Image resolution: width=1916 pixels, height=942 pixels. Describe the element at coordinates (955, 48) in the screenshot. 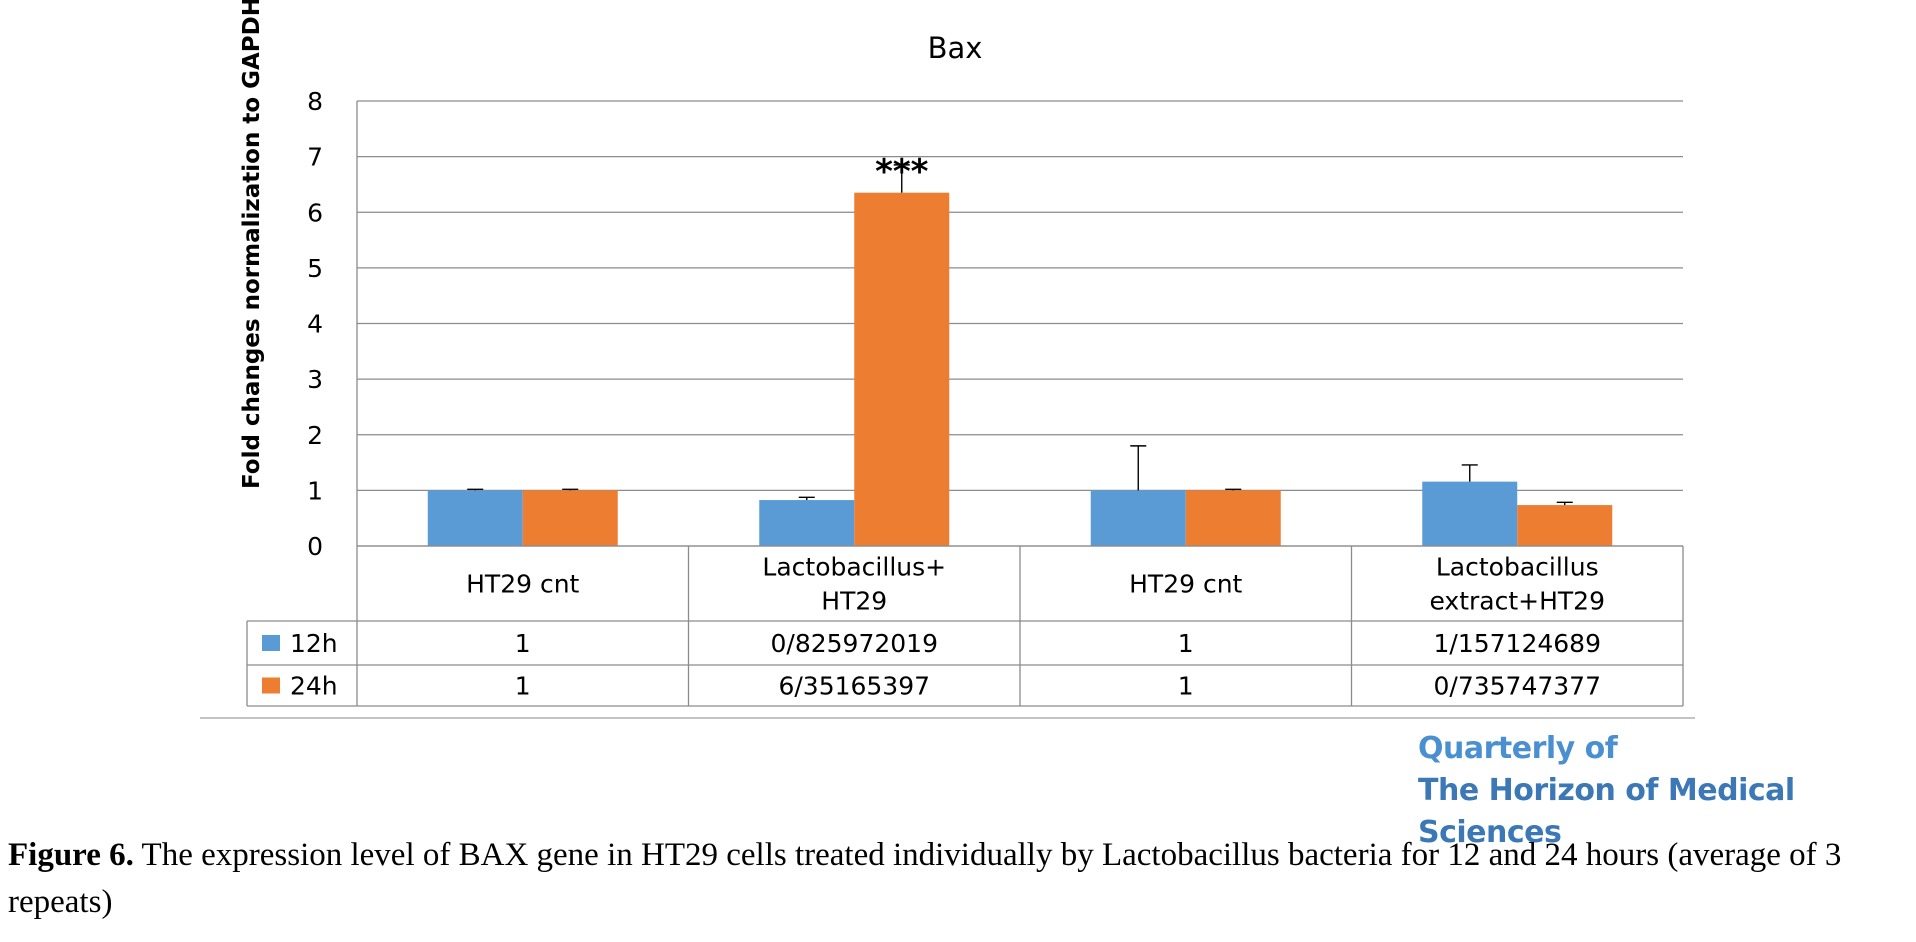

I see `chart-title: Bax` at that location.